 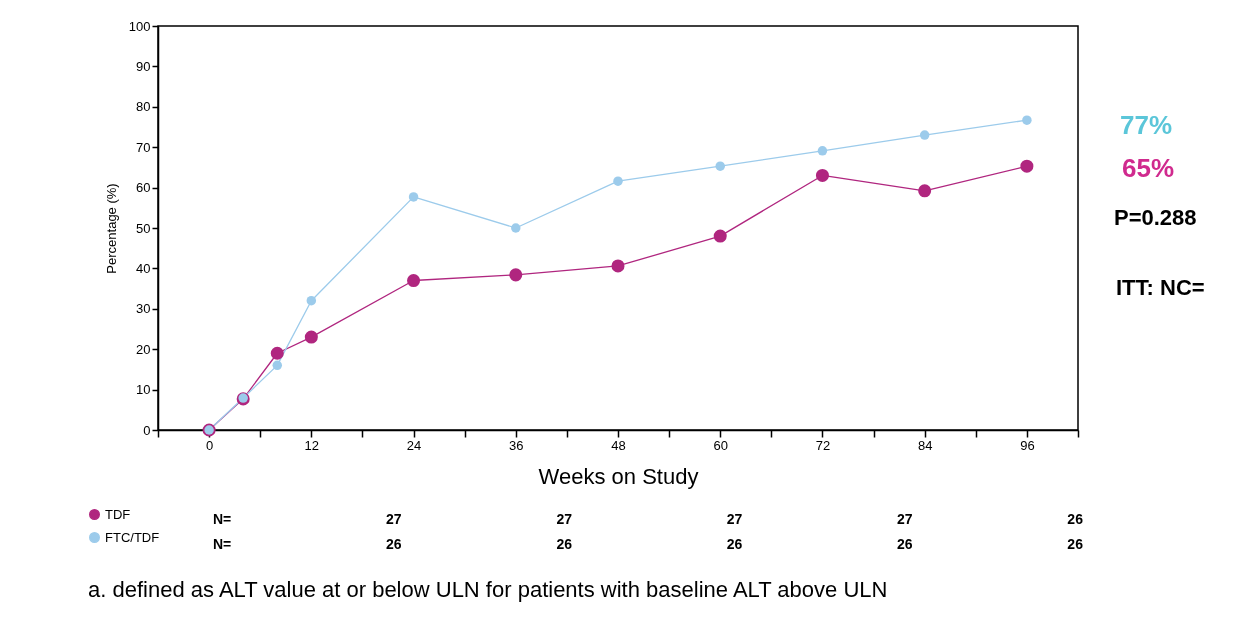 What do you see at coordinates (488, 590) in the screenshot?
I see `text: a. defined as ALT value at or below ULN for patients with baseline ALT above ULN` at bounding box center [488, 590].